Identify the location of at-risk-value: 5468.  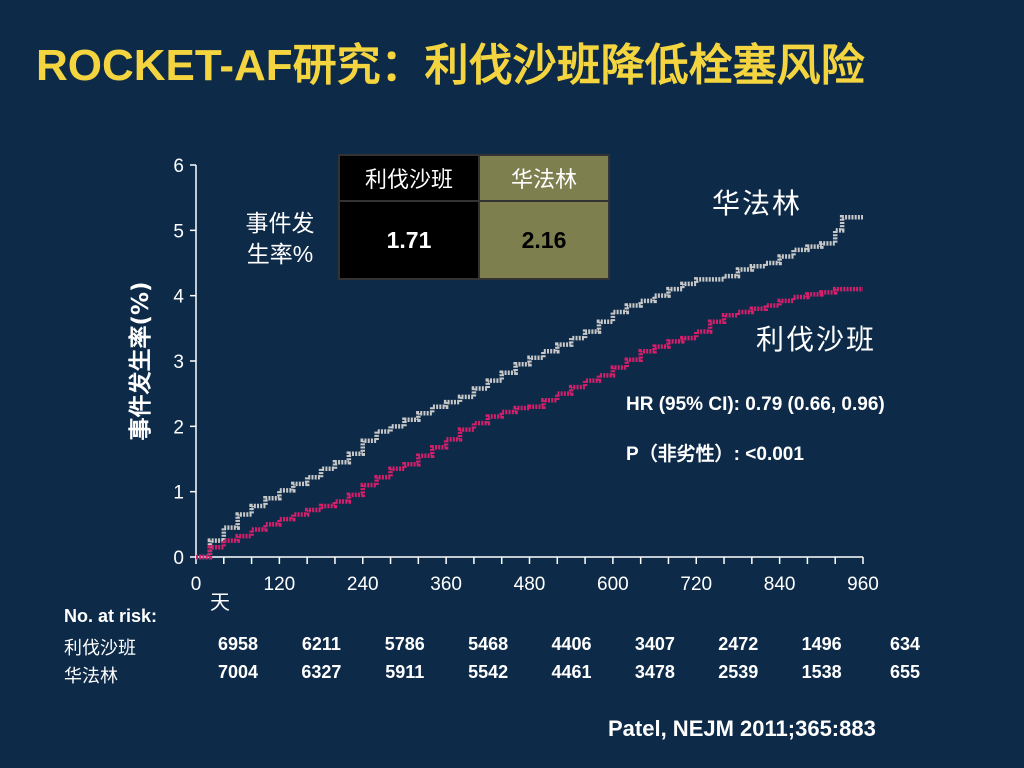
(488, 644).